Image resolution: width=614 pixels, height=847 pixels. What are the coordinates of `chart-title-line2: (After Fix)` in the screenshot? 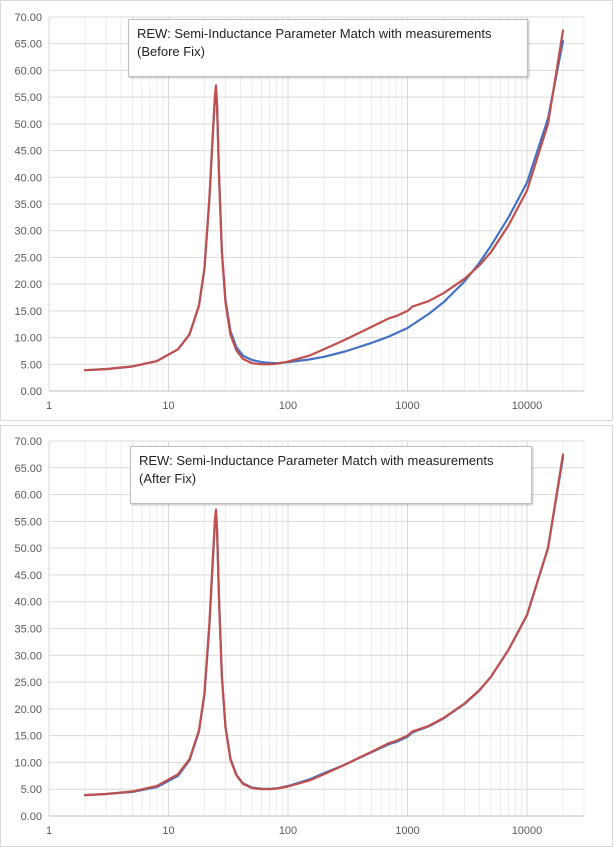 It's located at (168, 478).